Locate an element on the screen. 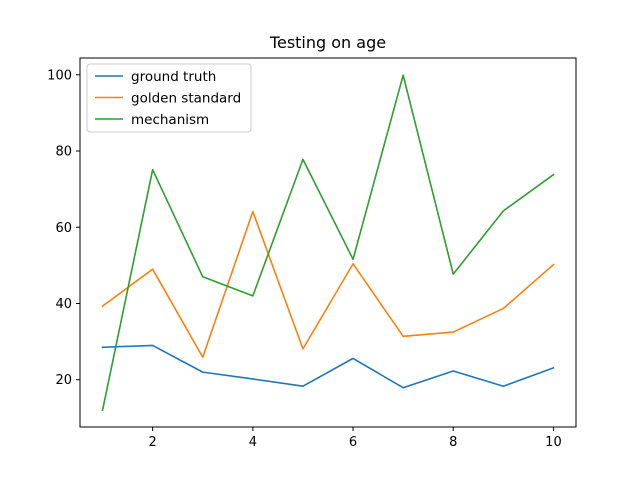 The width and height of the screenshot is (640, 480). legend-label: golden standard is located at coordinates (186, 99).